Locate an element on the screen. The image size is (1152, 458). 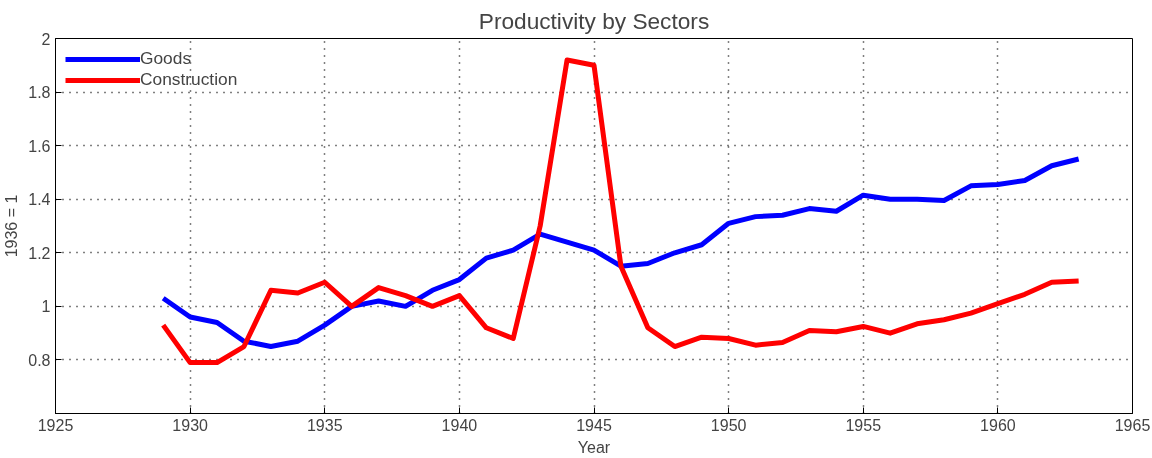
x-tick-label: 1955 is located at coordinates (863, 425).